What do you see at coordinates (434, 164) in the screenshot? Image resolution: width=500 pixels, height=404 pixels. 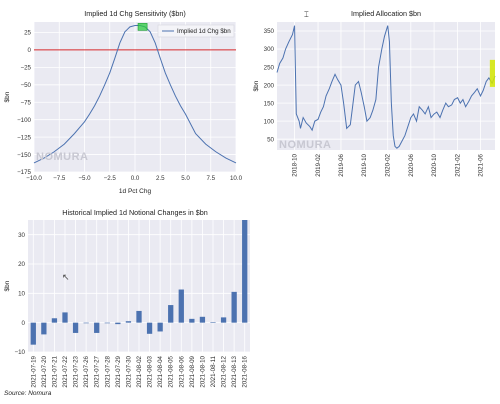 I see `x-tick-label: 2020-10` at bounding box center [434, 164].